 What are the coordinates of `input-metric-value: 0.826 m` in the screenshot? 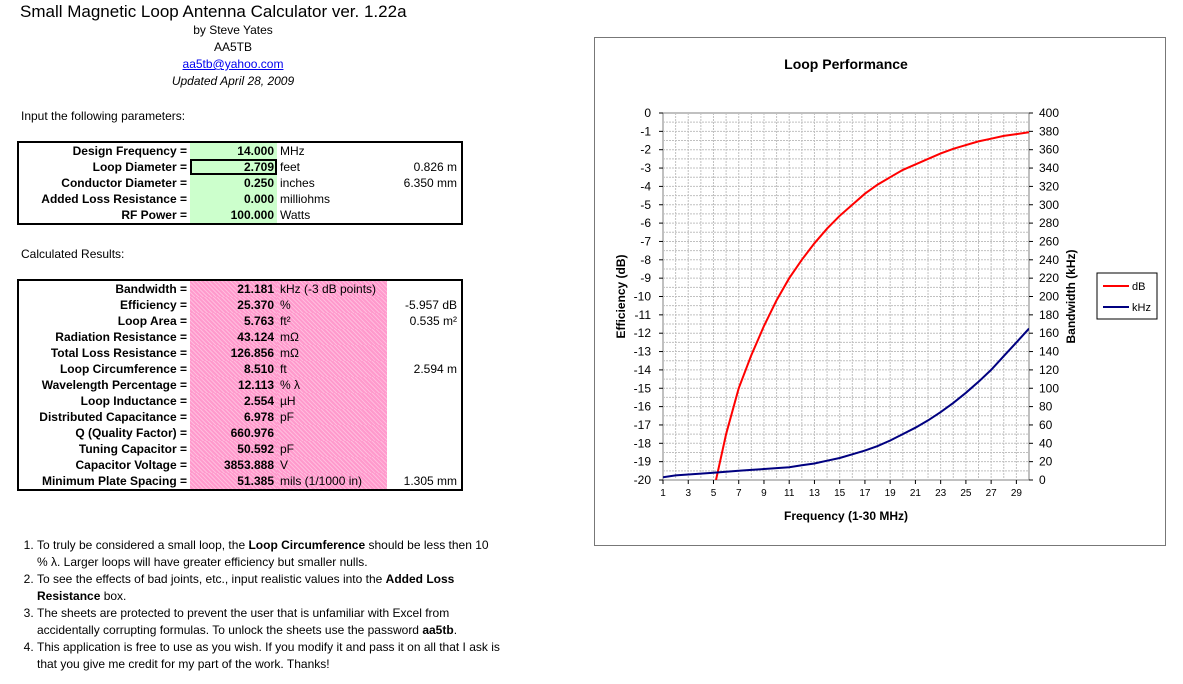 It's located at (435, 167).